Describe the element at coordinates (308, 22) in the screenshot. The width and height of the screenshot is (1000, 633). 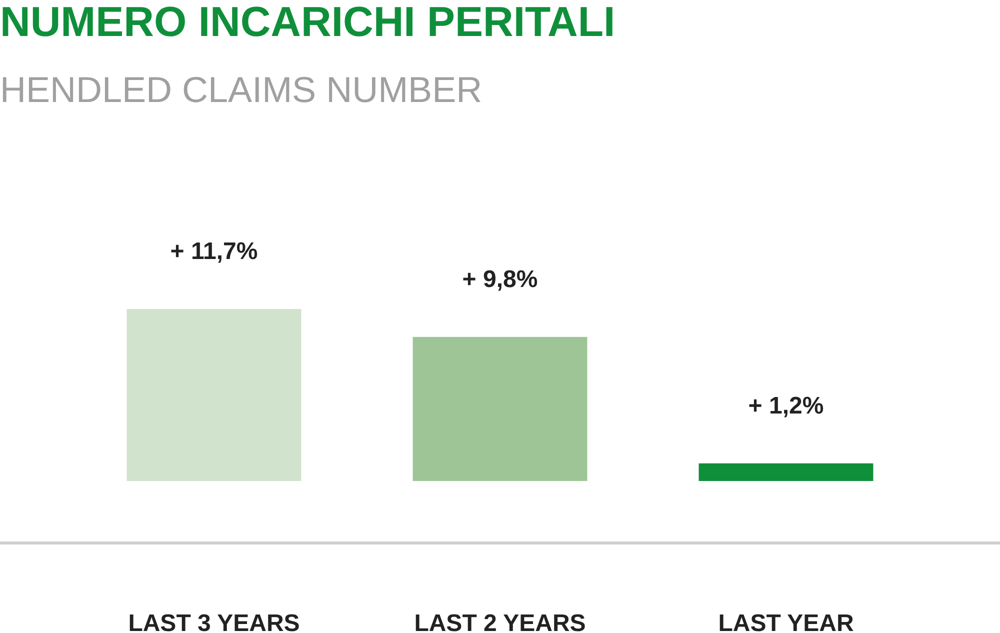
I see `chart-title: NUMERO INCARICHI PERITALI` at that location.